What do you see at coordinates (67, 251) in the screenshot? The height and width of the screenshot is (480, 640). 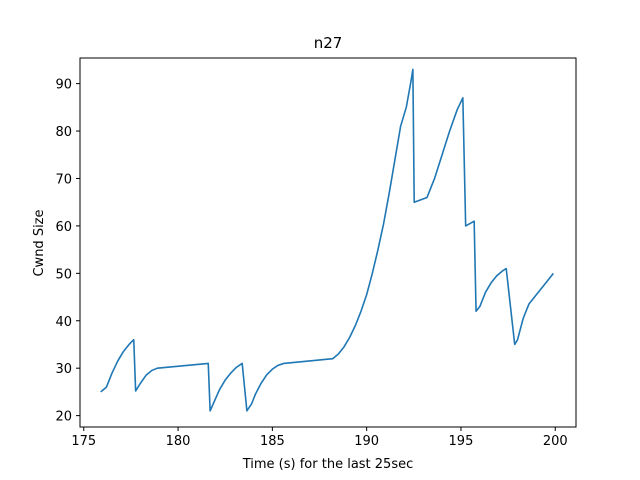 I see `y-axis-ticks: 20 30 40 50 60 70 80 90` at bounding box center [67, 251].